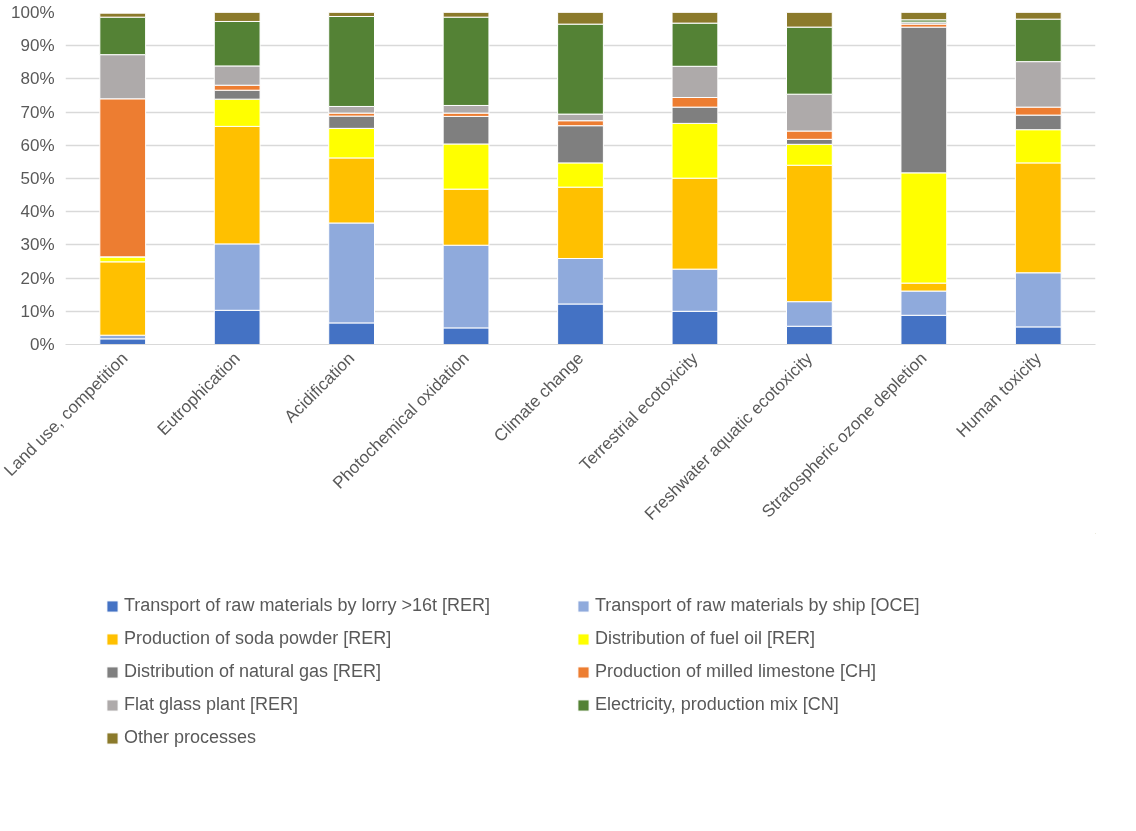 The height and width of the screenshot is (831, 1136). I want to click on legend-label: Transport of raw materials by lorry >16t [RER], so click(307, 605).